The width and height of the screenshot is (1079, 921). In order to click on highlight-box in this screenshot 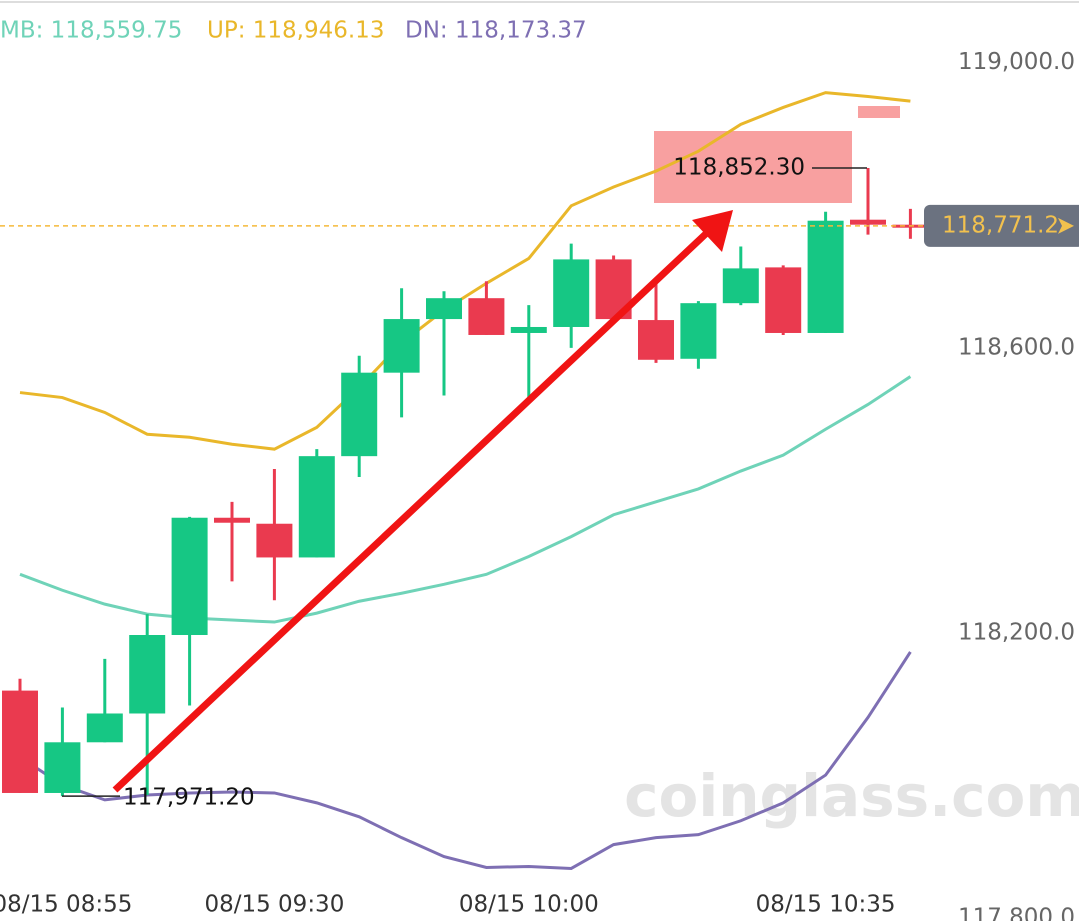, I will do `click(753, 167)`.